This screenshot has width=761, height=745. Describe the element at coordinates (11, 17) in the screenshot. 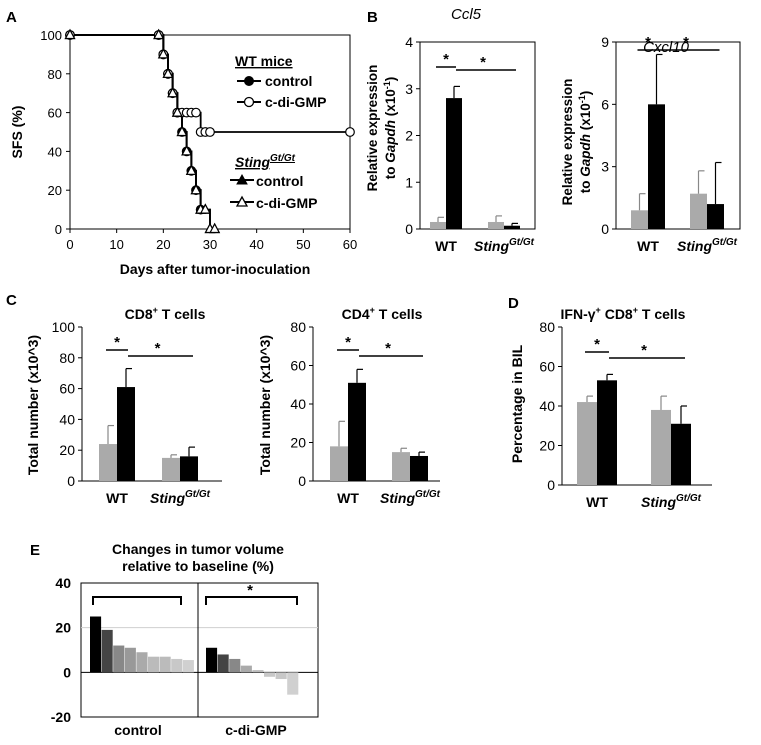

I see `panel-label-a: A` at that location.